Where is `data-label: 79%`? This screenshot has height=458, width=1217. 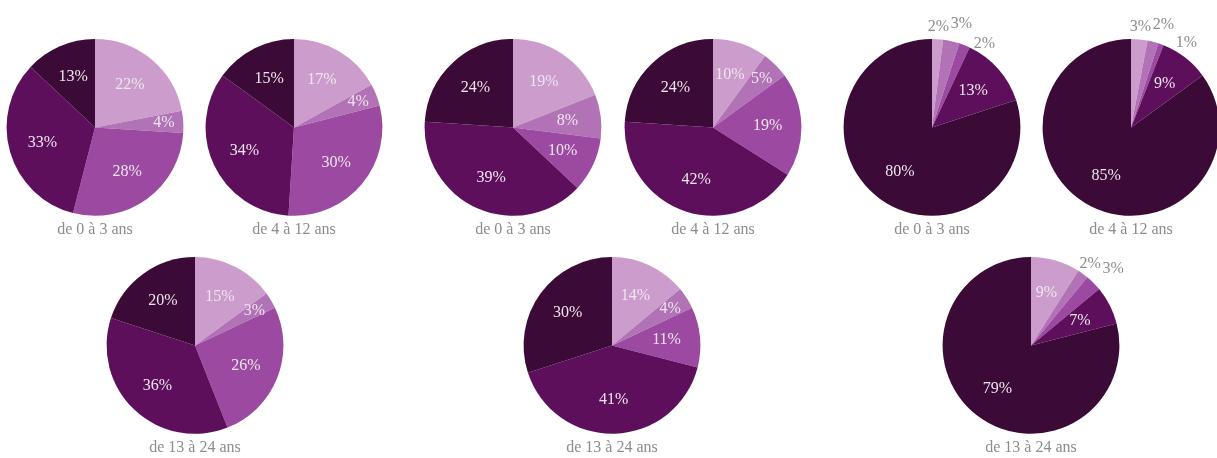
data-label: 79% is located at coordinates (997, 387).